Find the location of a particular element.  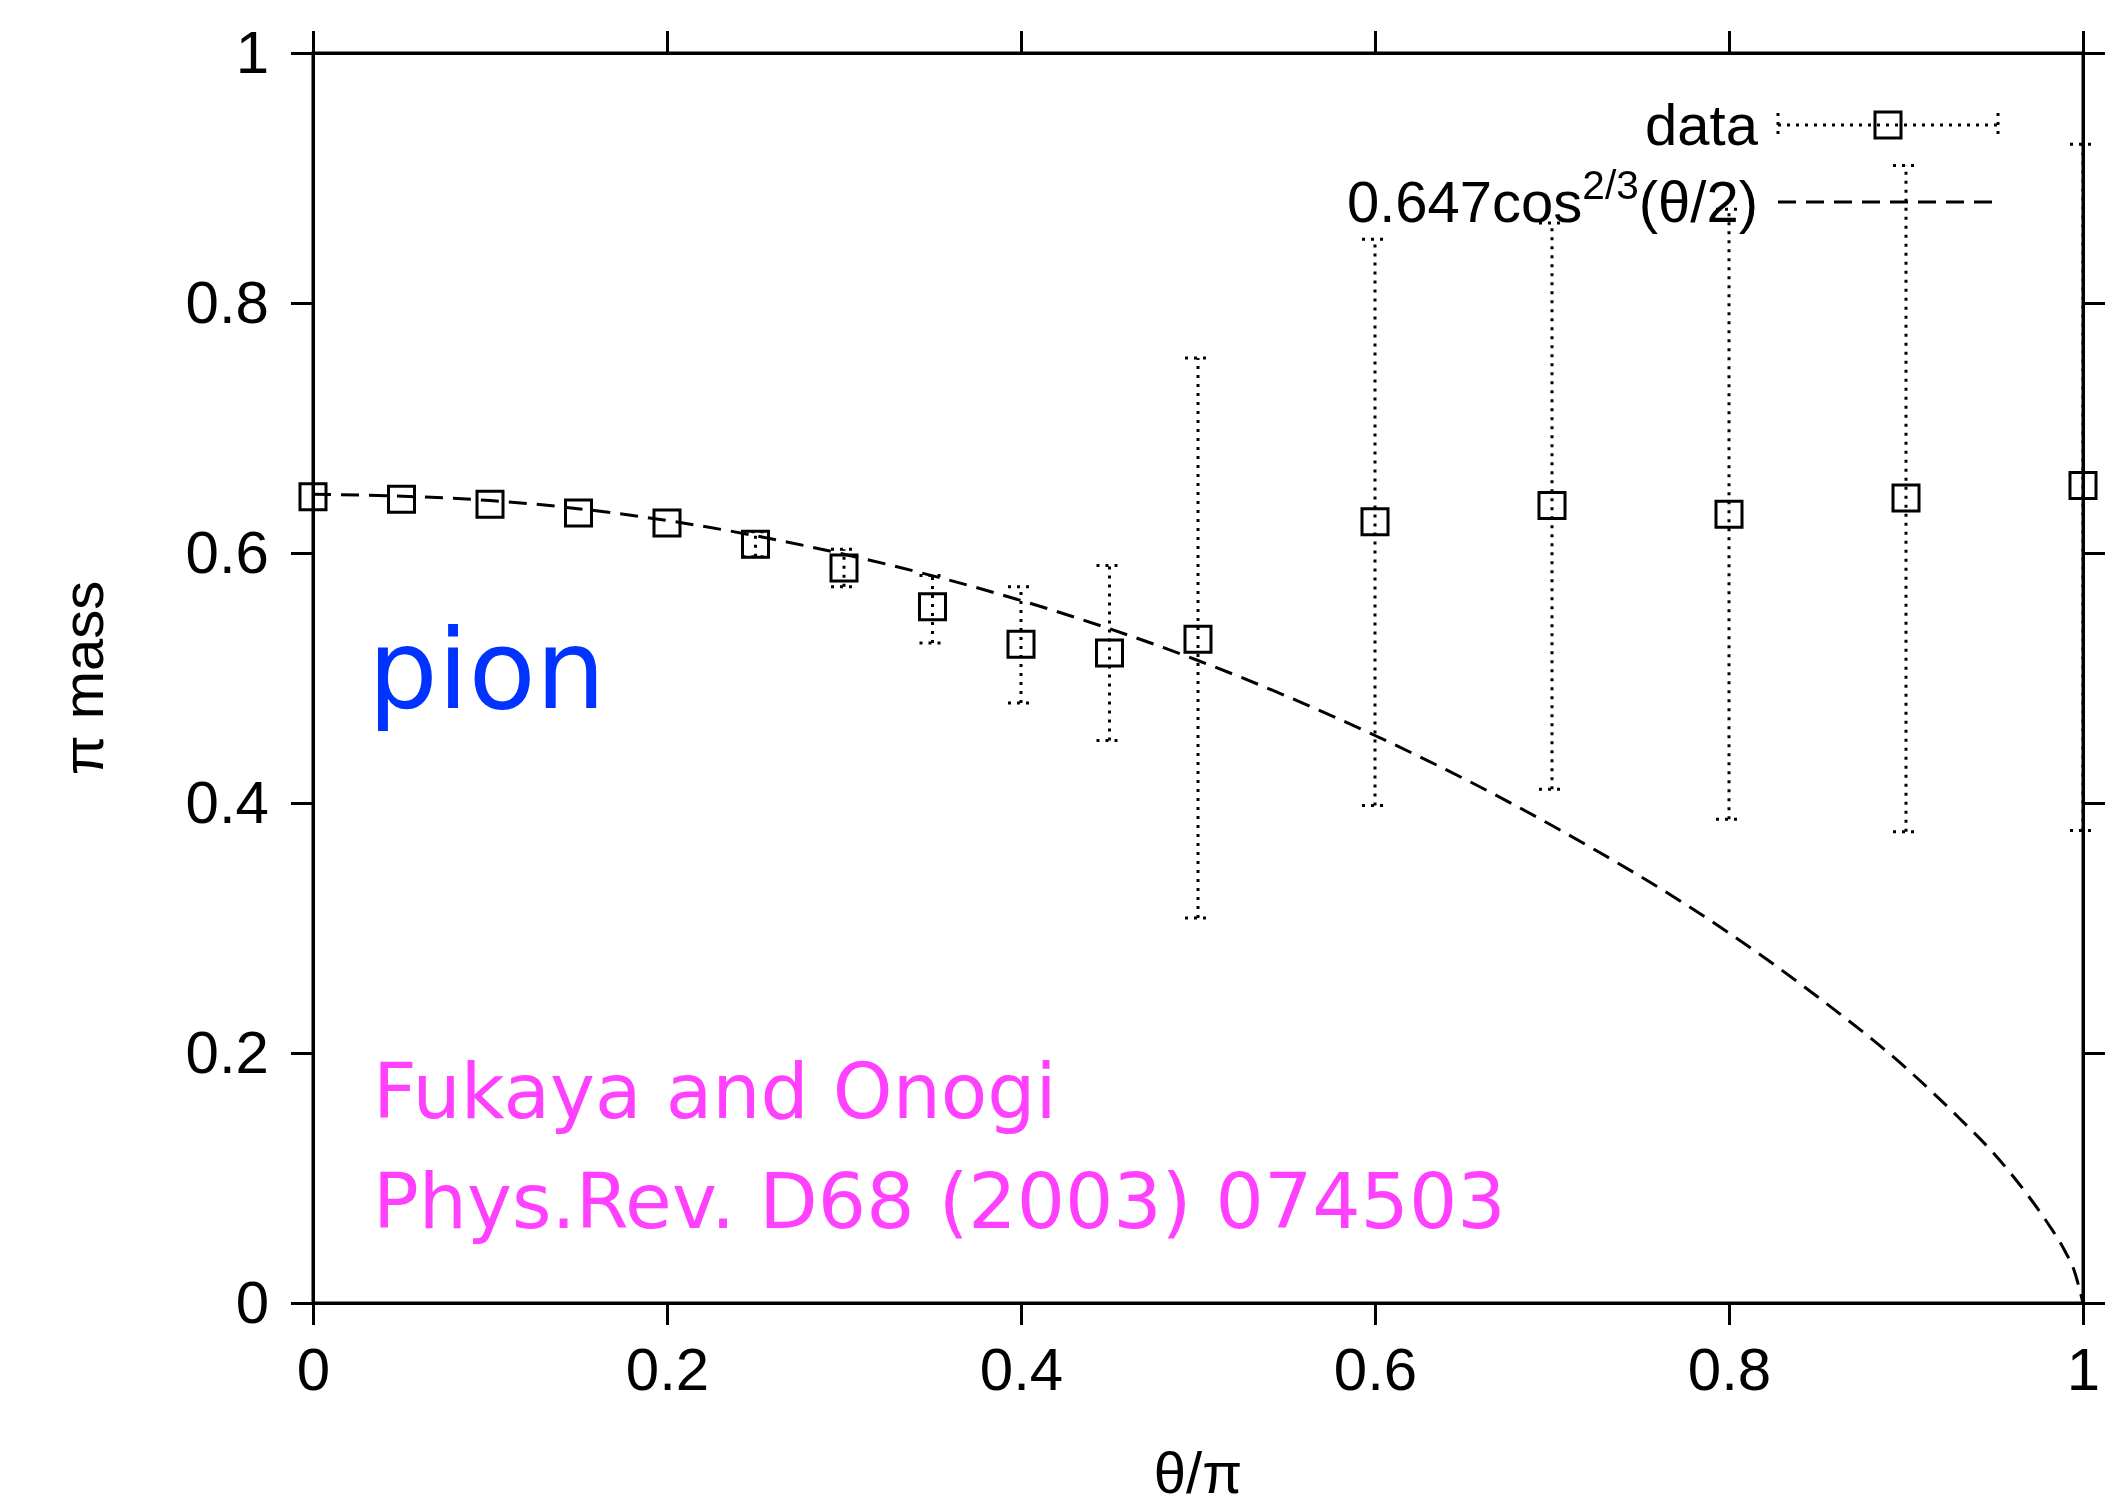

x-tick-label: 0.4 is located at coordinates (1021, 1369).